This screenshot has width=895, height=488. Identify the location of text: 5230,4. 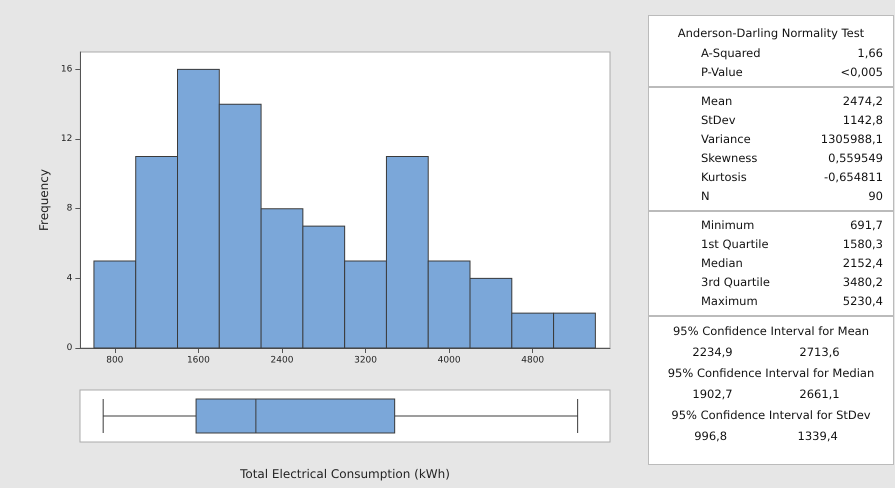
(862, 301).